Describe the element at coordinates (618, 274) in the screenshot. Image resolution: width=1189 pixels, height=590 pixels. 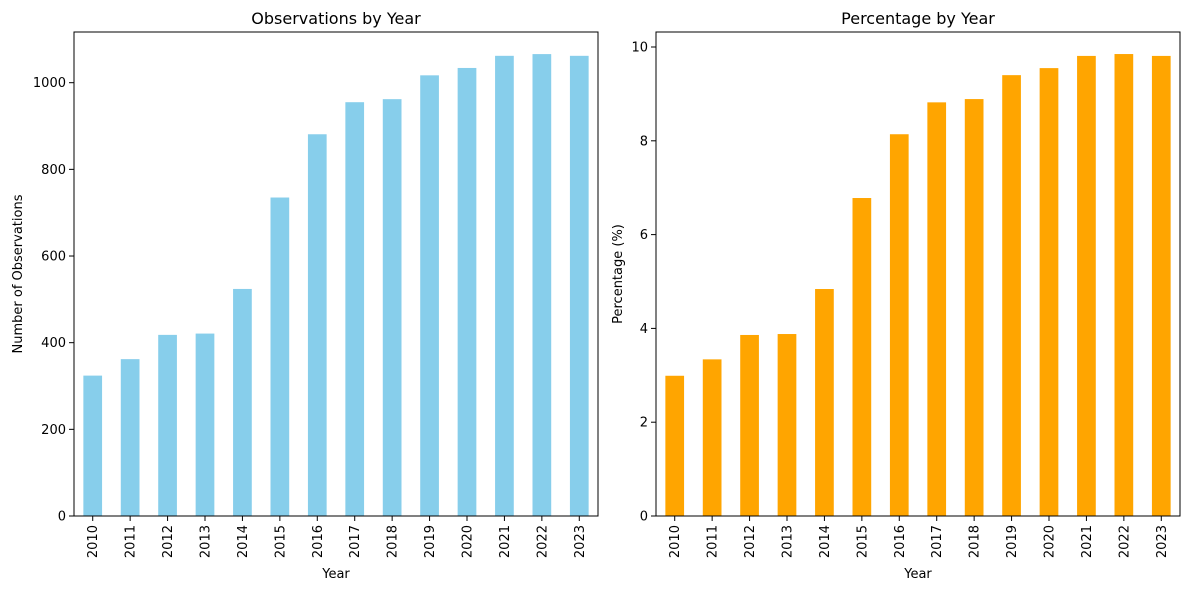
I see `y-axis-label: Percentage (%)` at that location.